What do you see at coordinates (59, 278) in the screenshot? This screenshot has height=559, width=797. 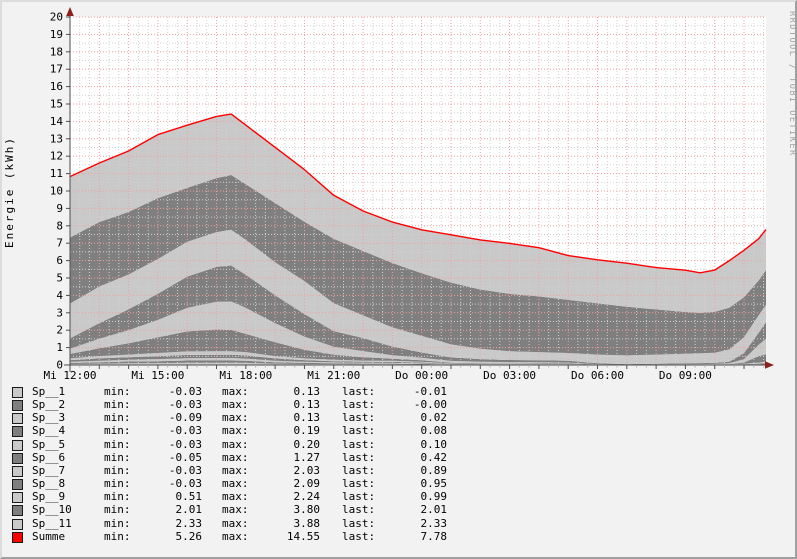 I see `y-tick-label: 5` at bounding box center [59, 278].